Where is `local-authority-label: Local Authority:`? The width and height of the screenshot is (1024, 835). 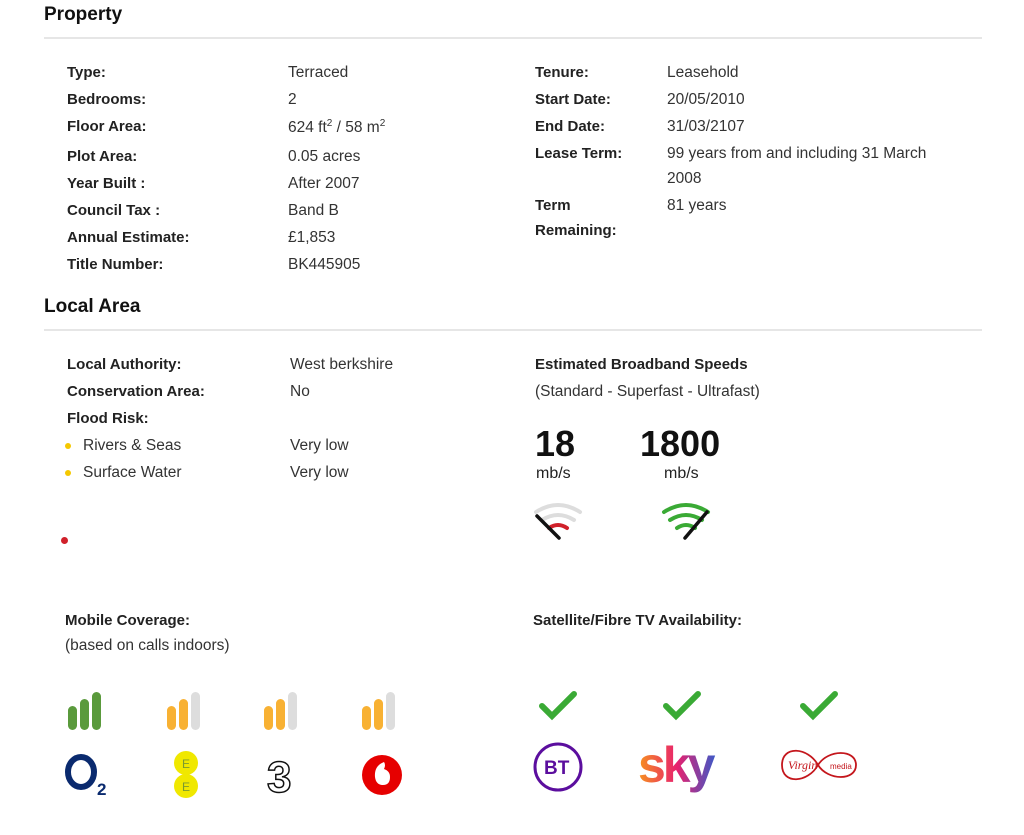 local-authority-label: Local Authority: is located at coordinates (124, 364).